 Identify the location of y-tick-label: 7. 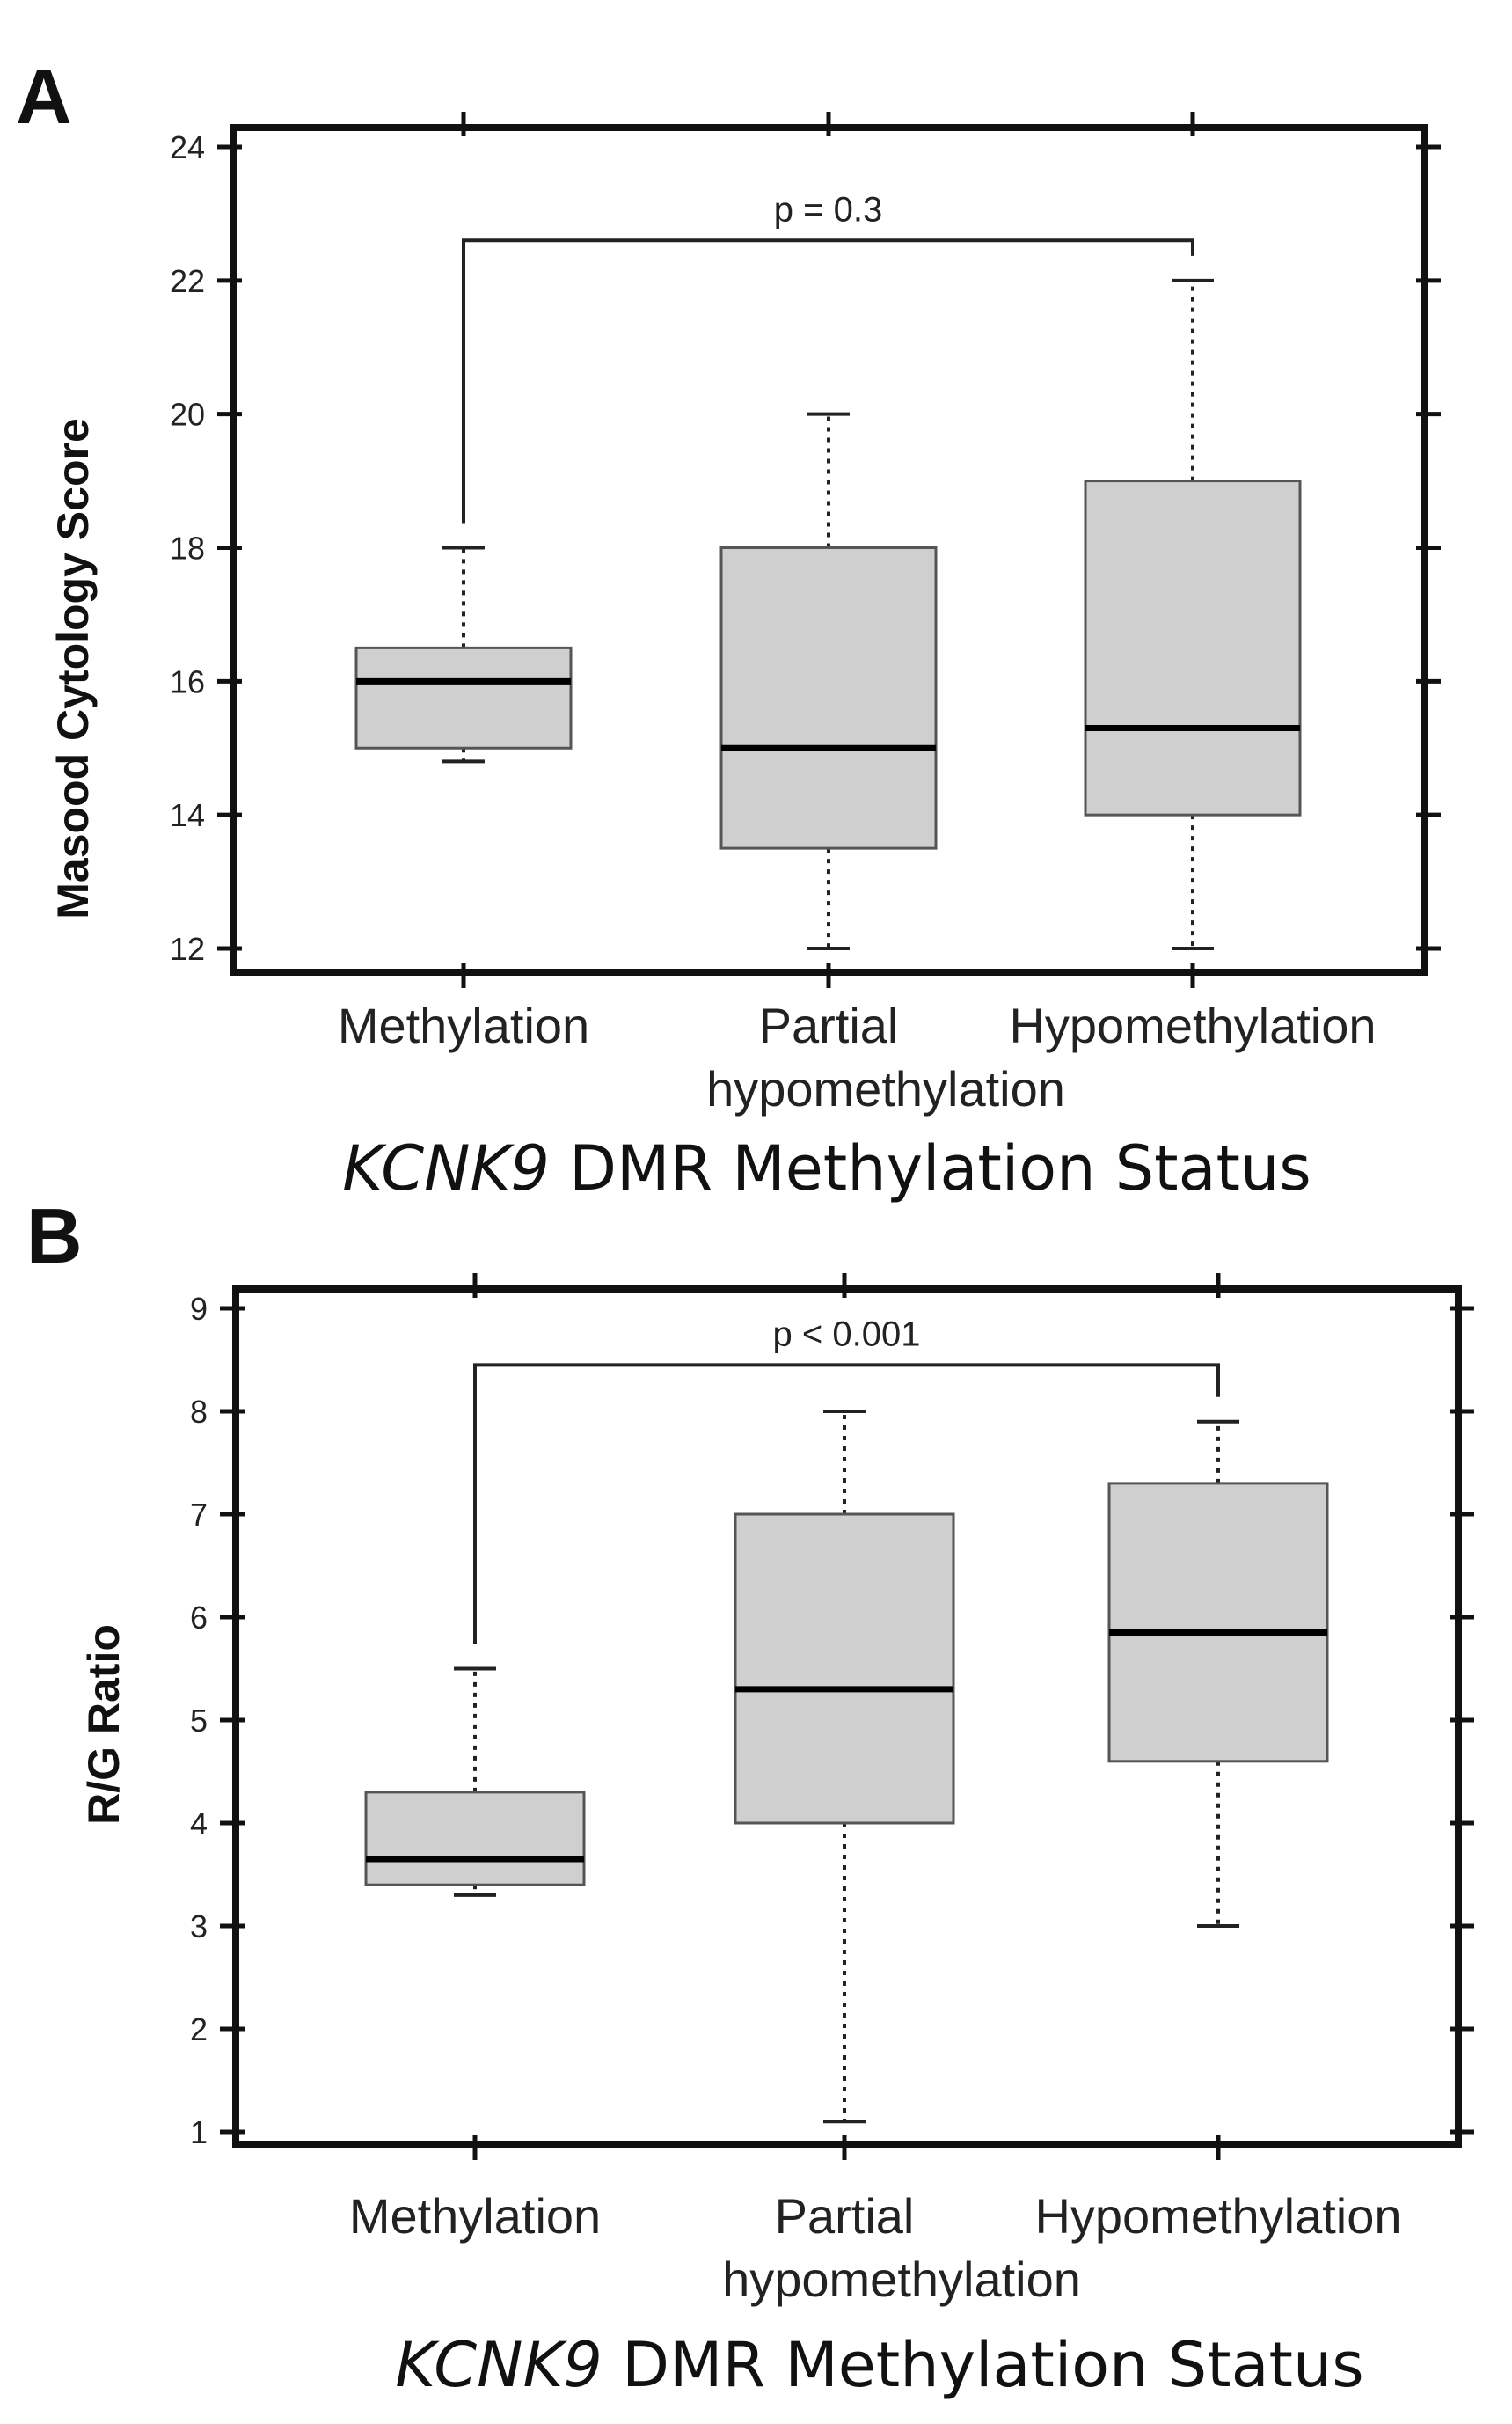
(199, 1515).